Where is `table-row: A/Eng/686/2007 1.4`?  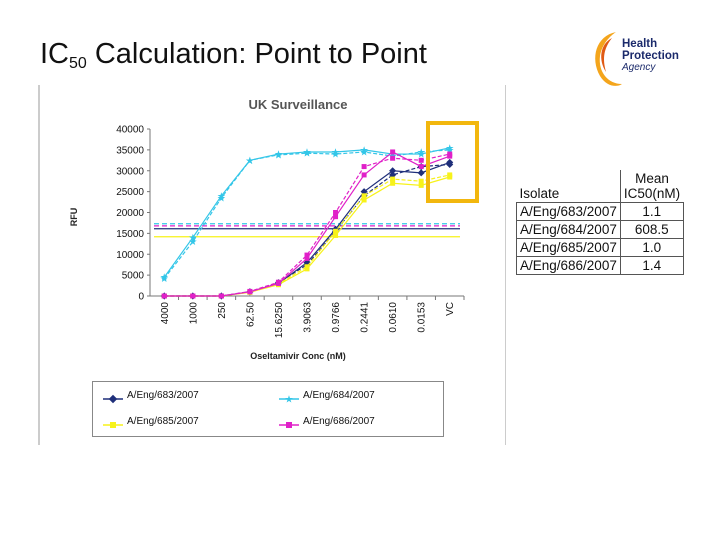 table-row: A/Eng/686/2007 1.4 is located at coordinates (600, 265).